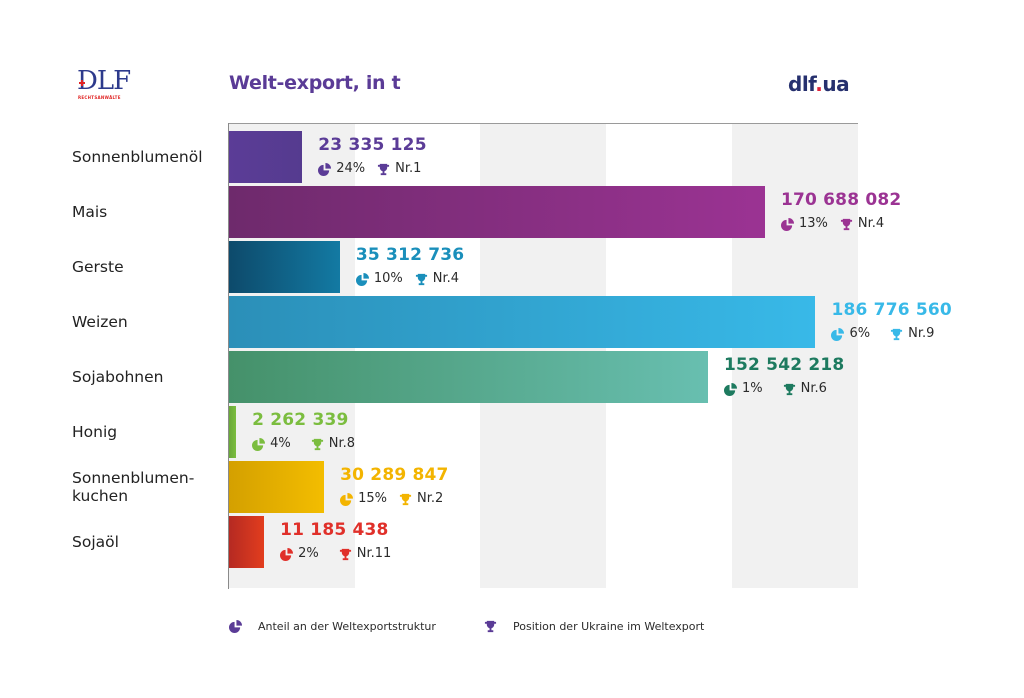 This screenshot has width=1024, height=698. What do you see at coordinates (609, 626) in the screenshot?
I see `legend-rank-label: Position der Ukraine im Weltexport` at bounding box center [609, 626].